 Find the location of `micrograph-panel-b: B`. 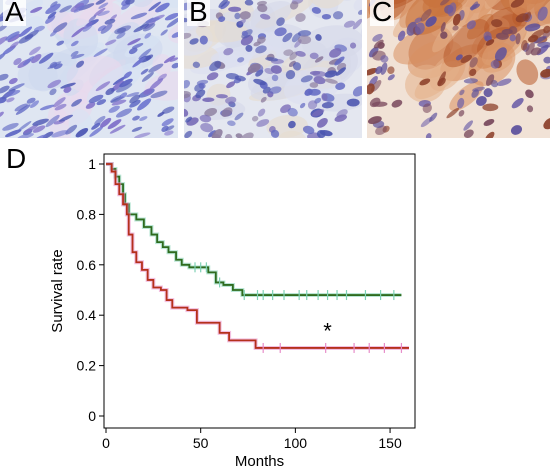

micrograph-panel-b: B is located at coordinates (273, 69).